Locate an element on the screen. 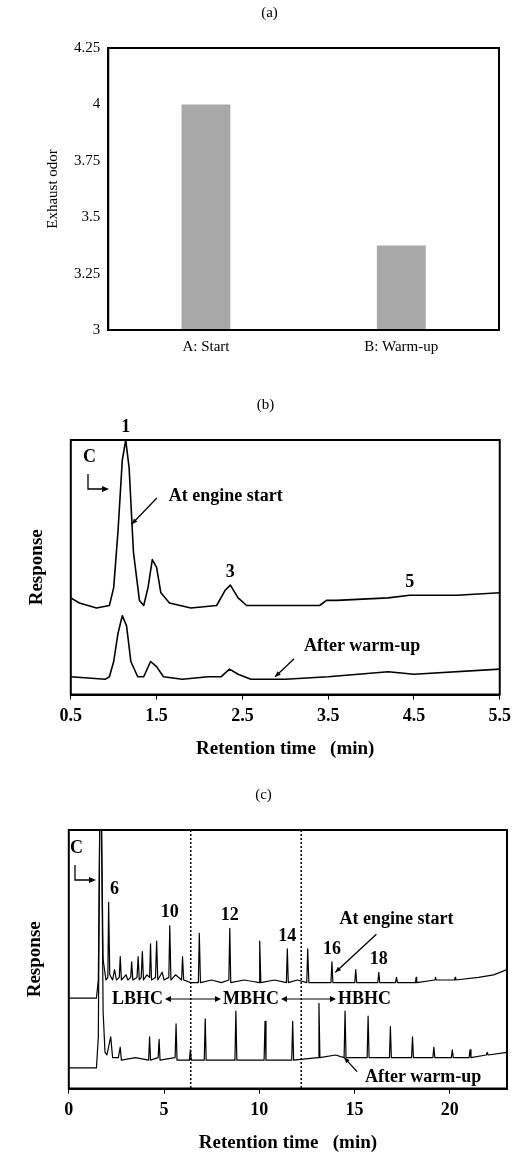 This screenshot has height=1158, width=517. x-tick-label: 5 is located at coordinates (164, 1109).